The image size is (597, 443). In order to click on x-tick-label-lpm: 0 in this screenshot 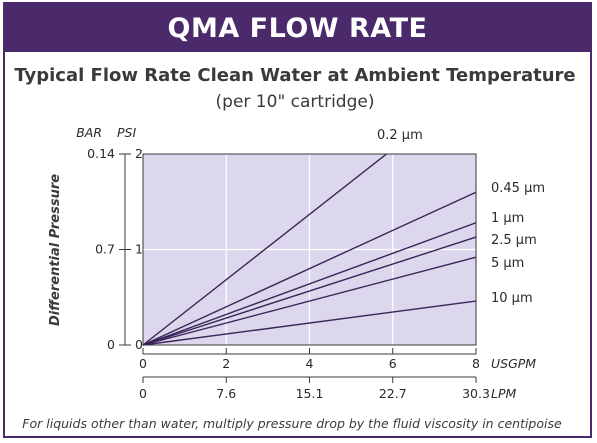, I will do `click(143, 393)`.